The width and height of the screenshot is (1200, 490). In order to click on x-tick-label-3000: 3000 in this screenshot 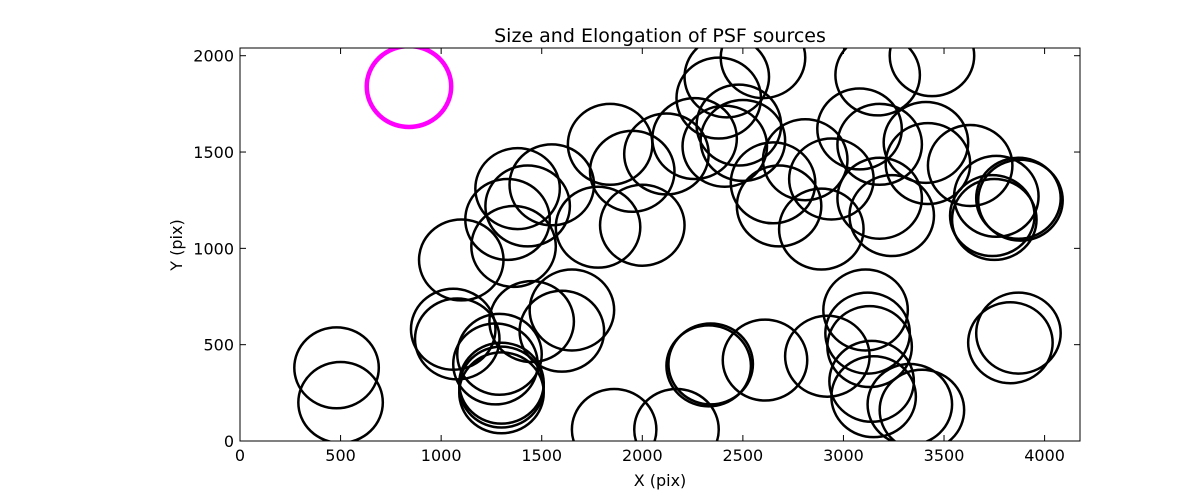, I will do `click(843, 455)`.